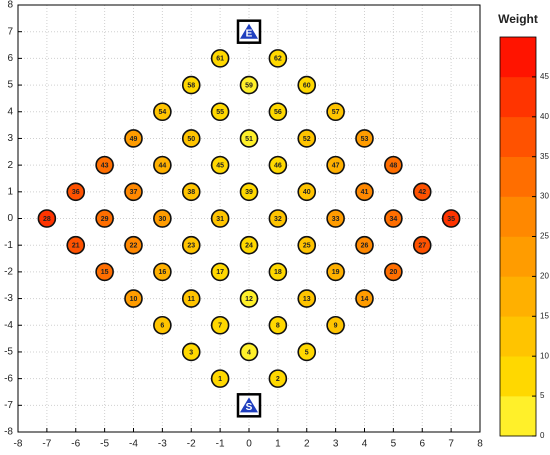 Image resolution: width=550 pixels, height=455 pixels. I want to click on node-label: 13, so click(307, 299).